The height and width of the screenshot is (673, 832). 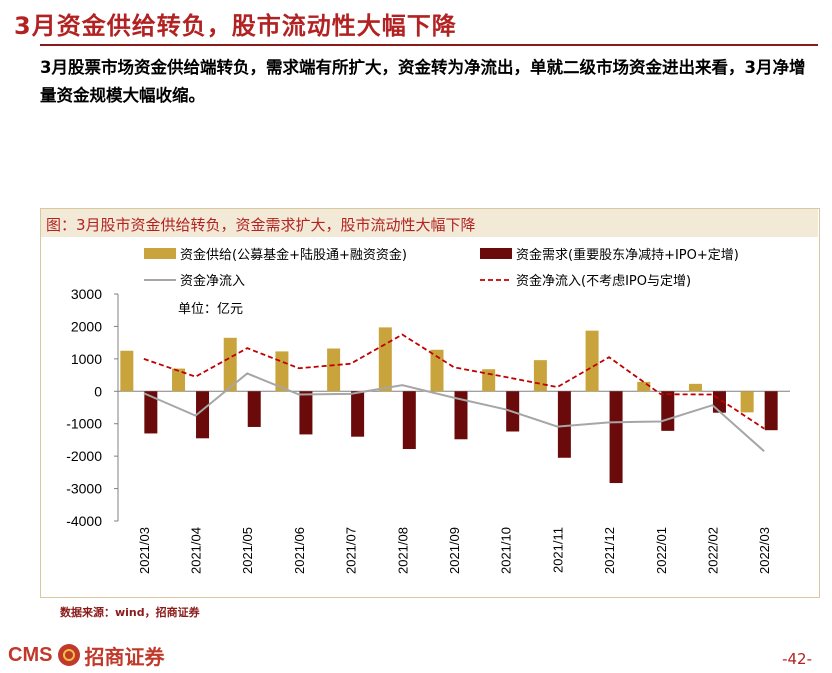 I want to click on y-tick-label: 3000, so click(x=86, y=294).